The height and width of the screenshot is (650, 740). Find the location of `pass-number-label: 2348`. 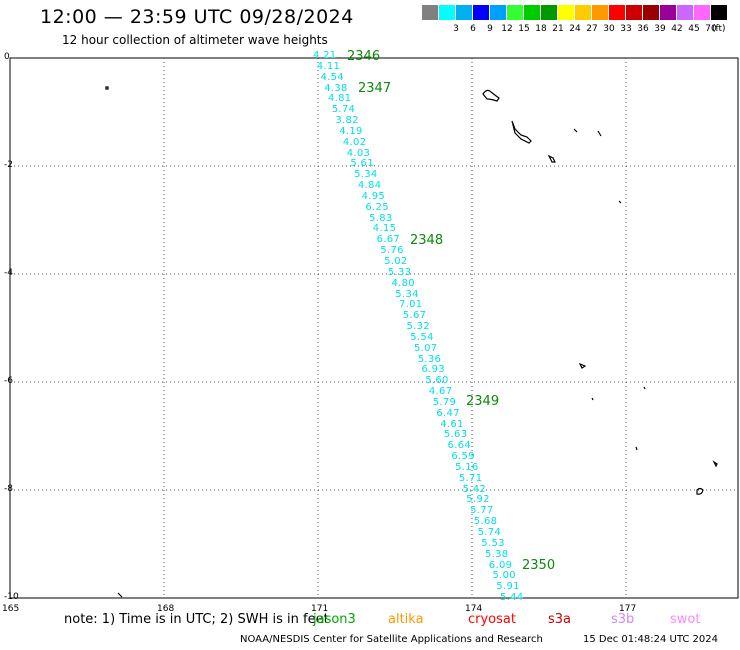

pass-number-label: 2348 is located at coordinates (427, 240).